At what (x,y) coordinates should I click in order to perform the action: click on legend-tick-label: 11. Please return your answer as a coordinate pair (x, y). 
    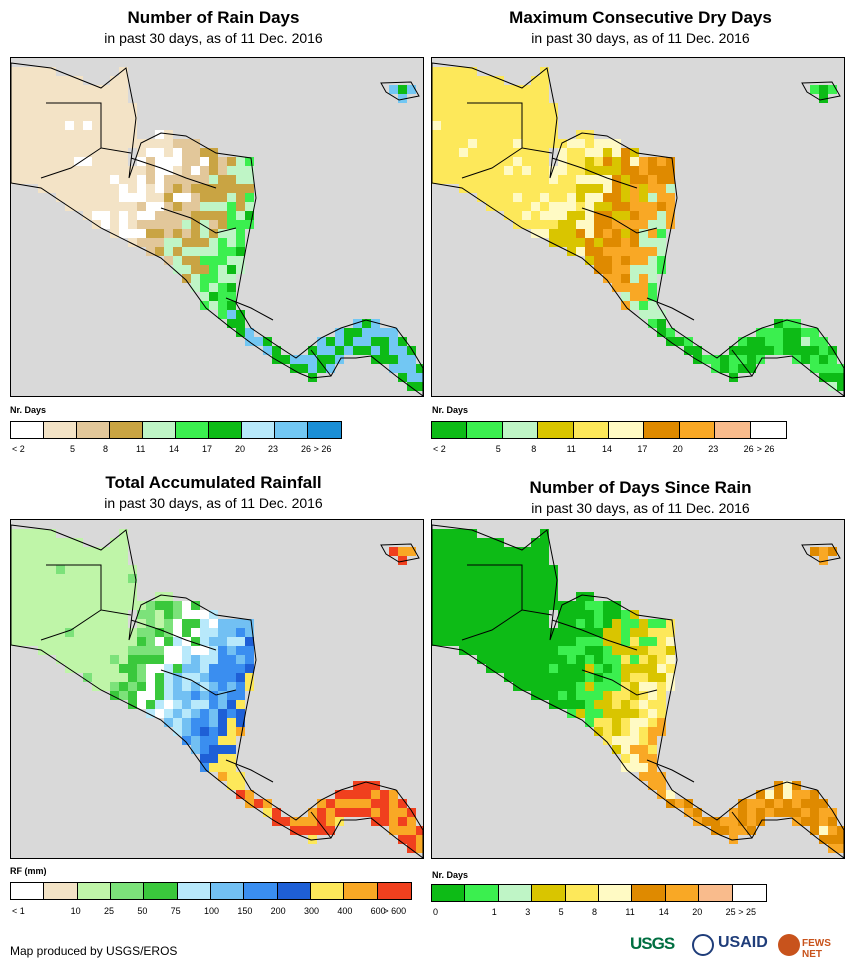
    Looking at the image, I should click on (141, 449).